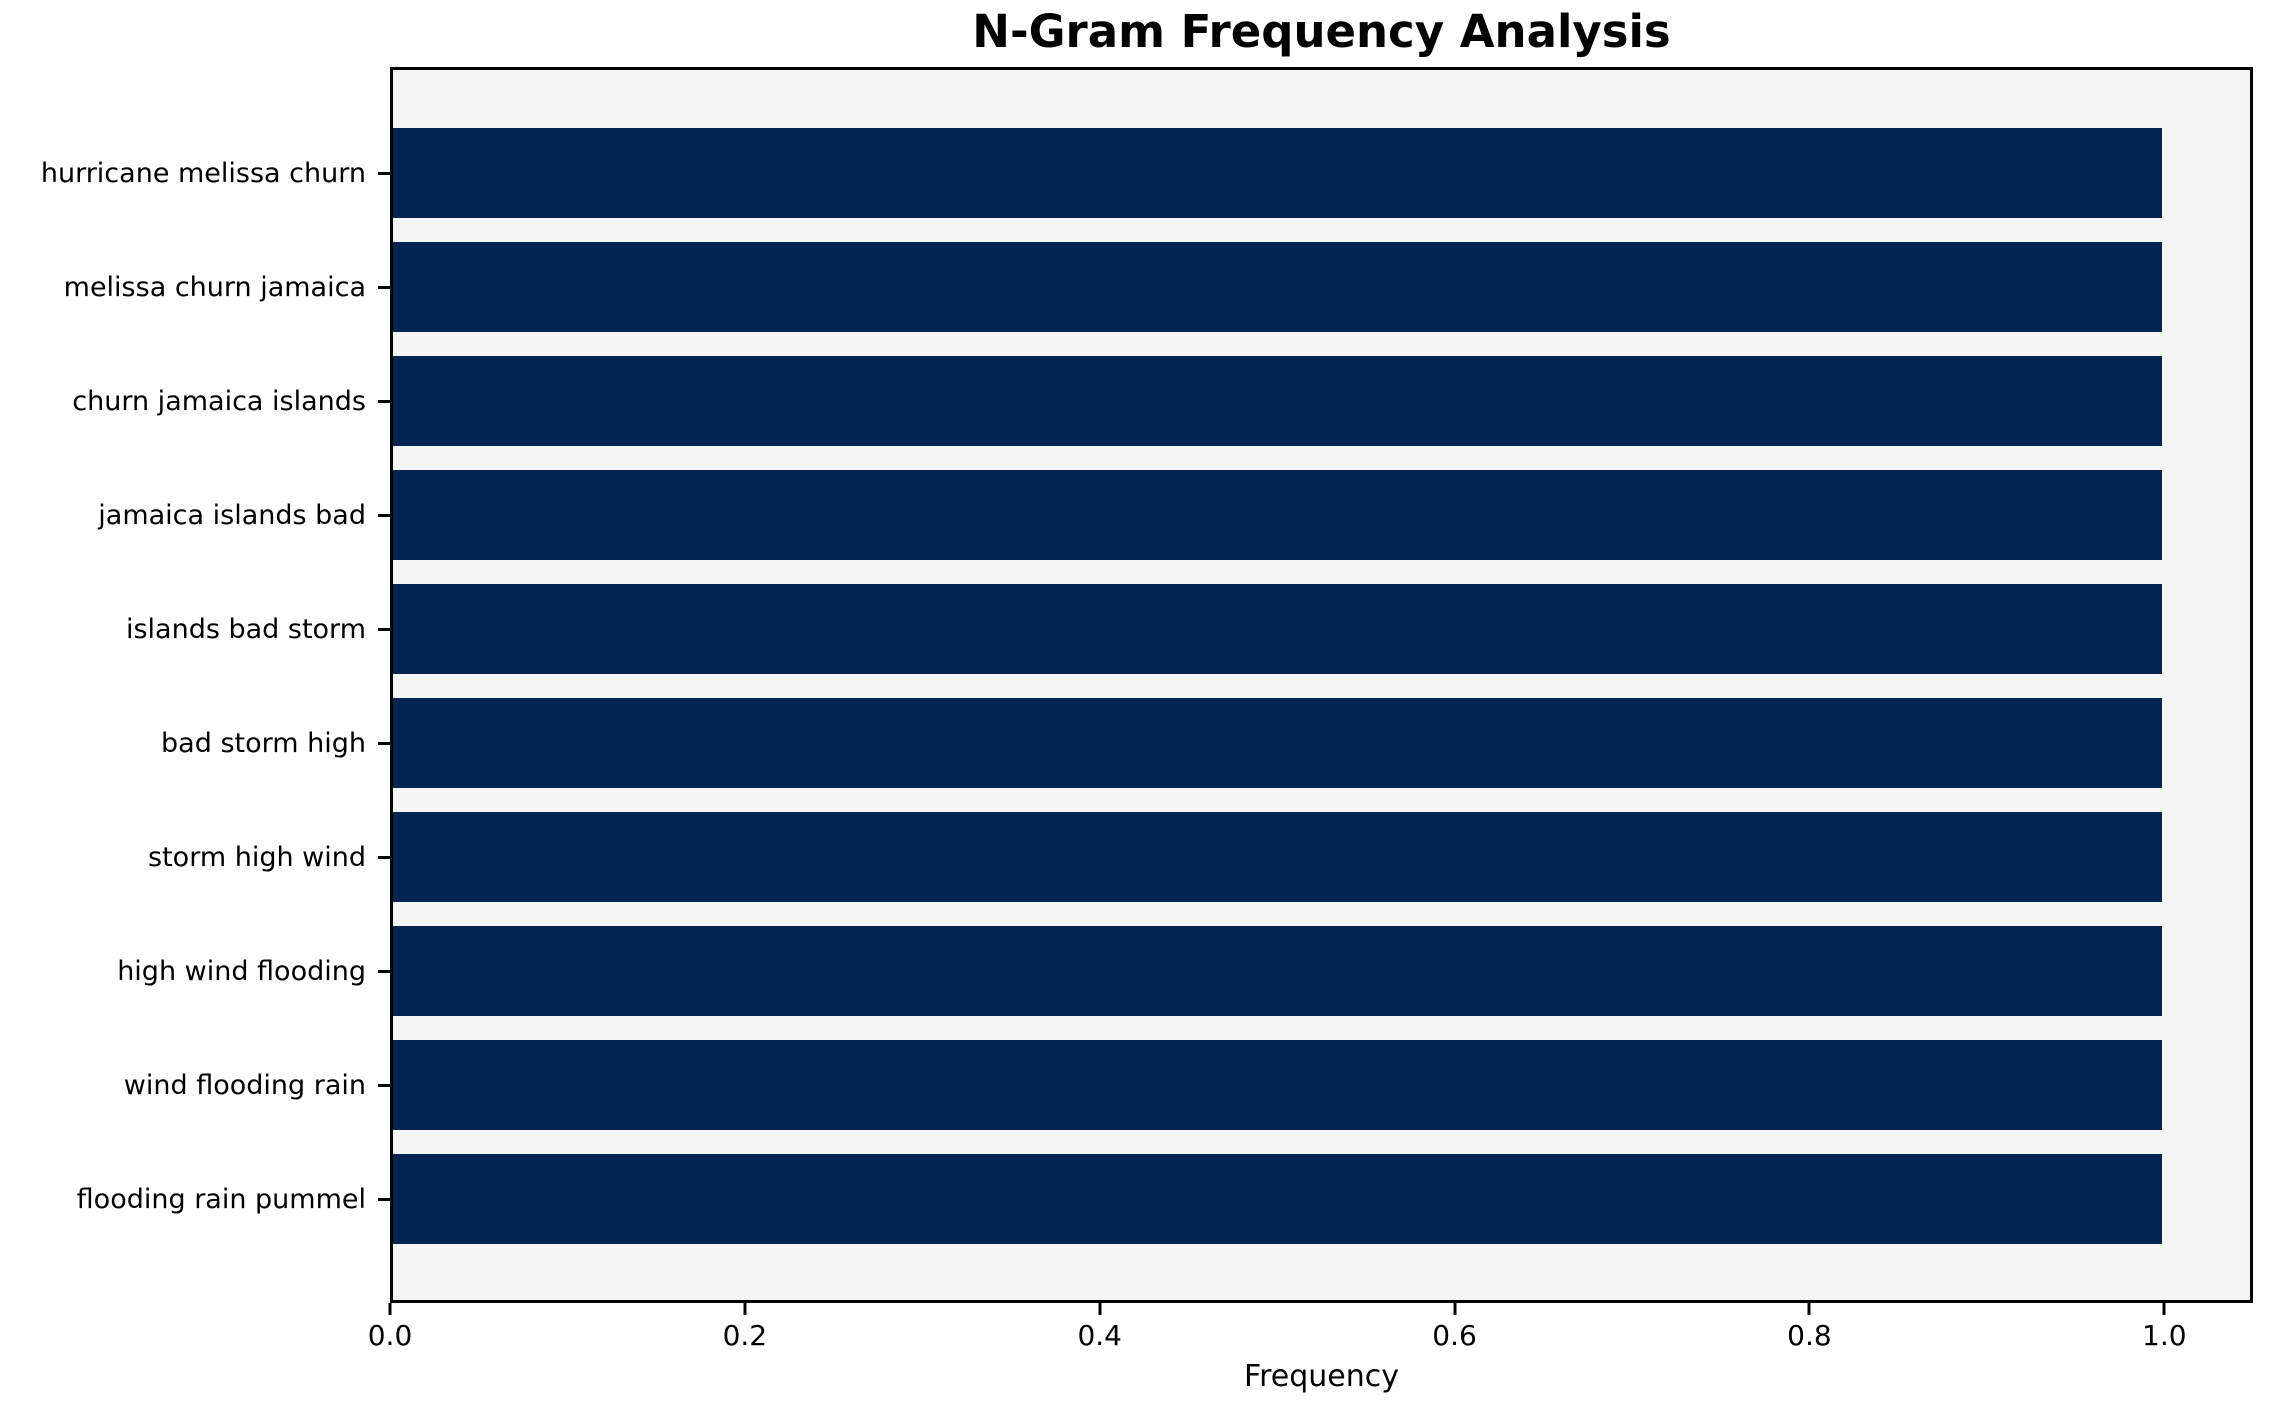 Image resolution: width=2273 pixels, height=1414 pixels. Describe the element at coordinates (263, 743) in the screenshot. I see `y-tick-label: bad storm high` at that location.